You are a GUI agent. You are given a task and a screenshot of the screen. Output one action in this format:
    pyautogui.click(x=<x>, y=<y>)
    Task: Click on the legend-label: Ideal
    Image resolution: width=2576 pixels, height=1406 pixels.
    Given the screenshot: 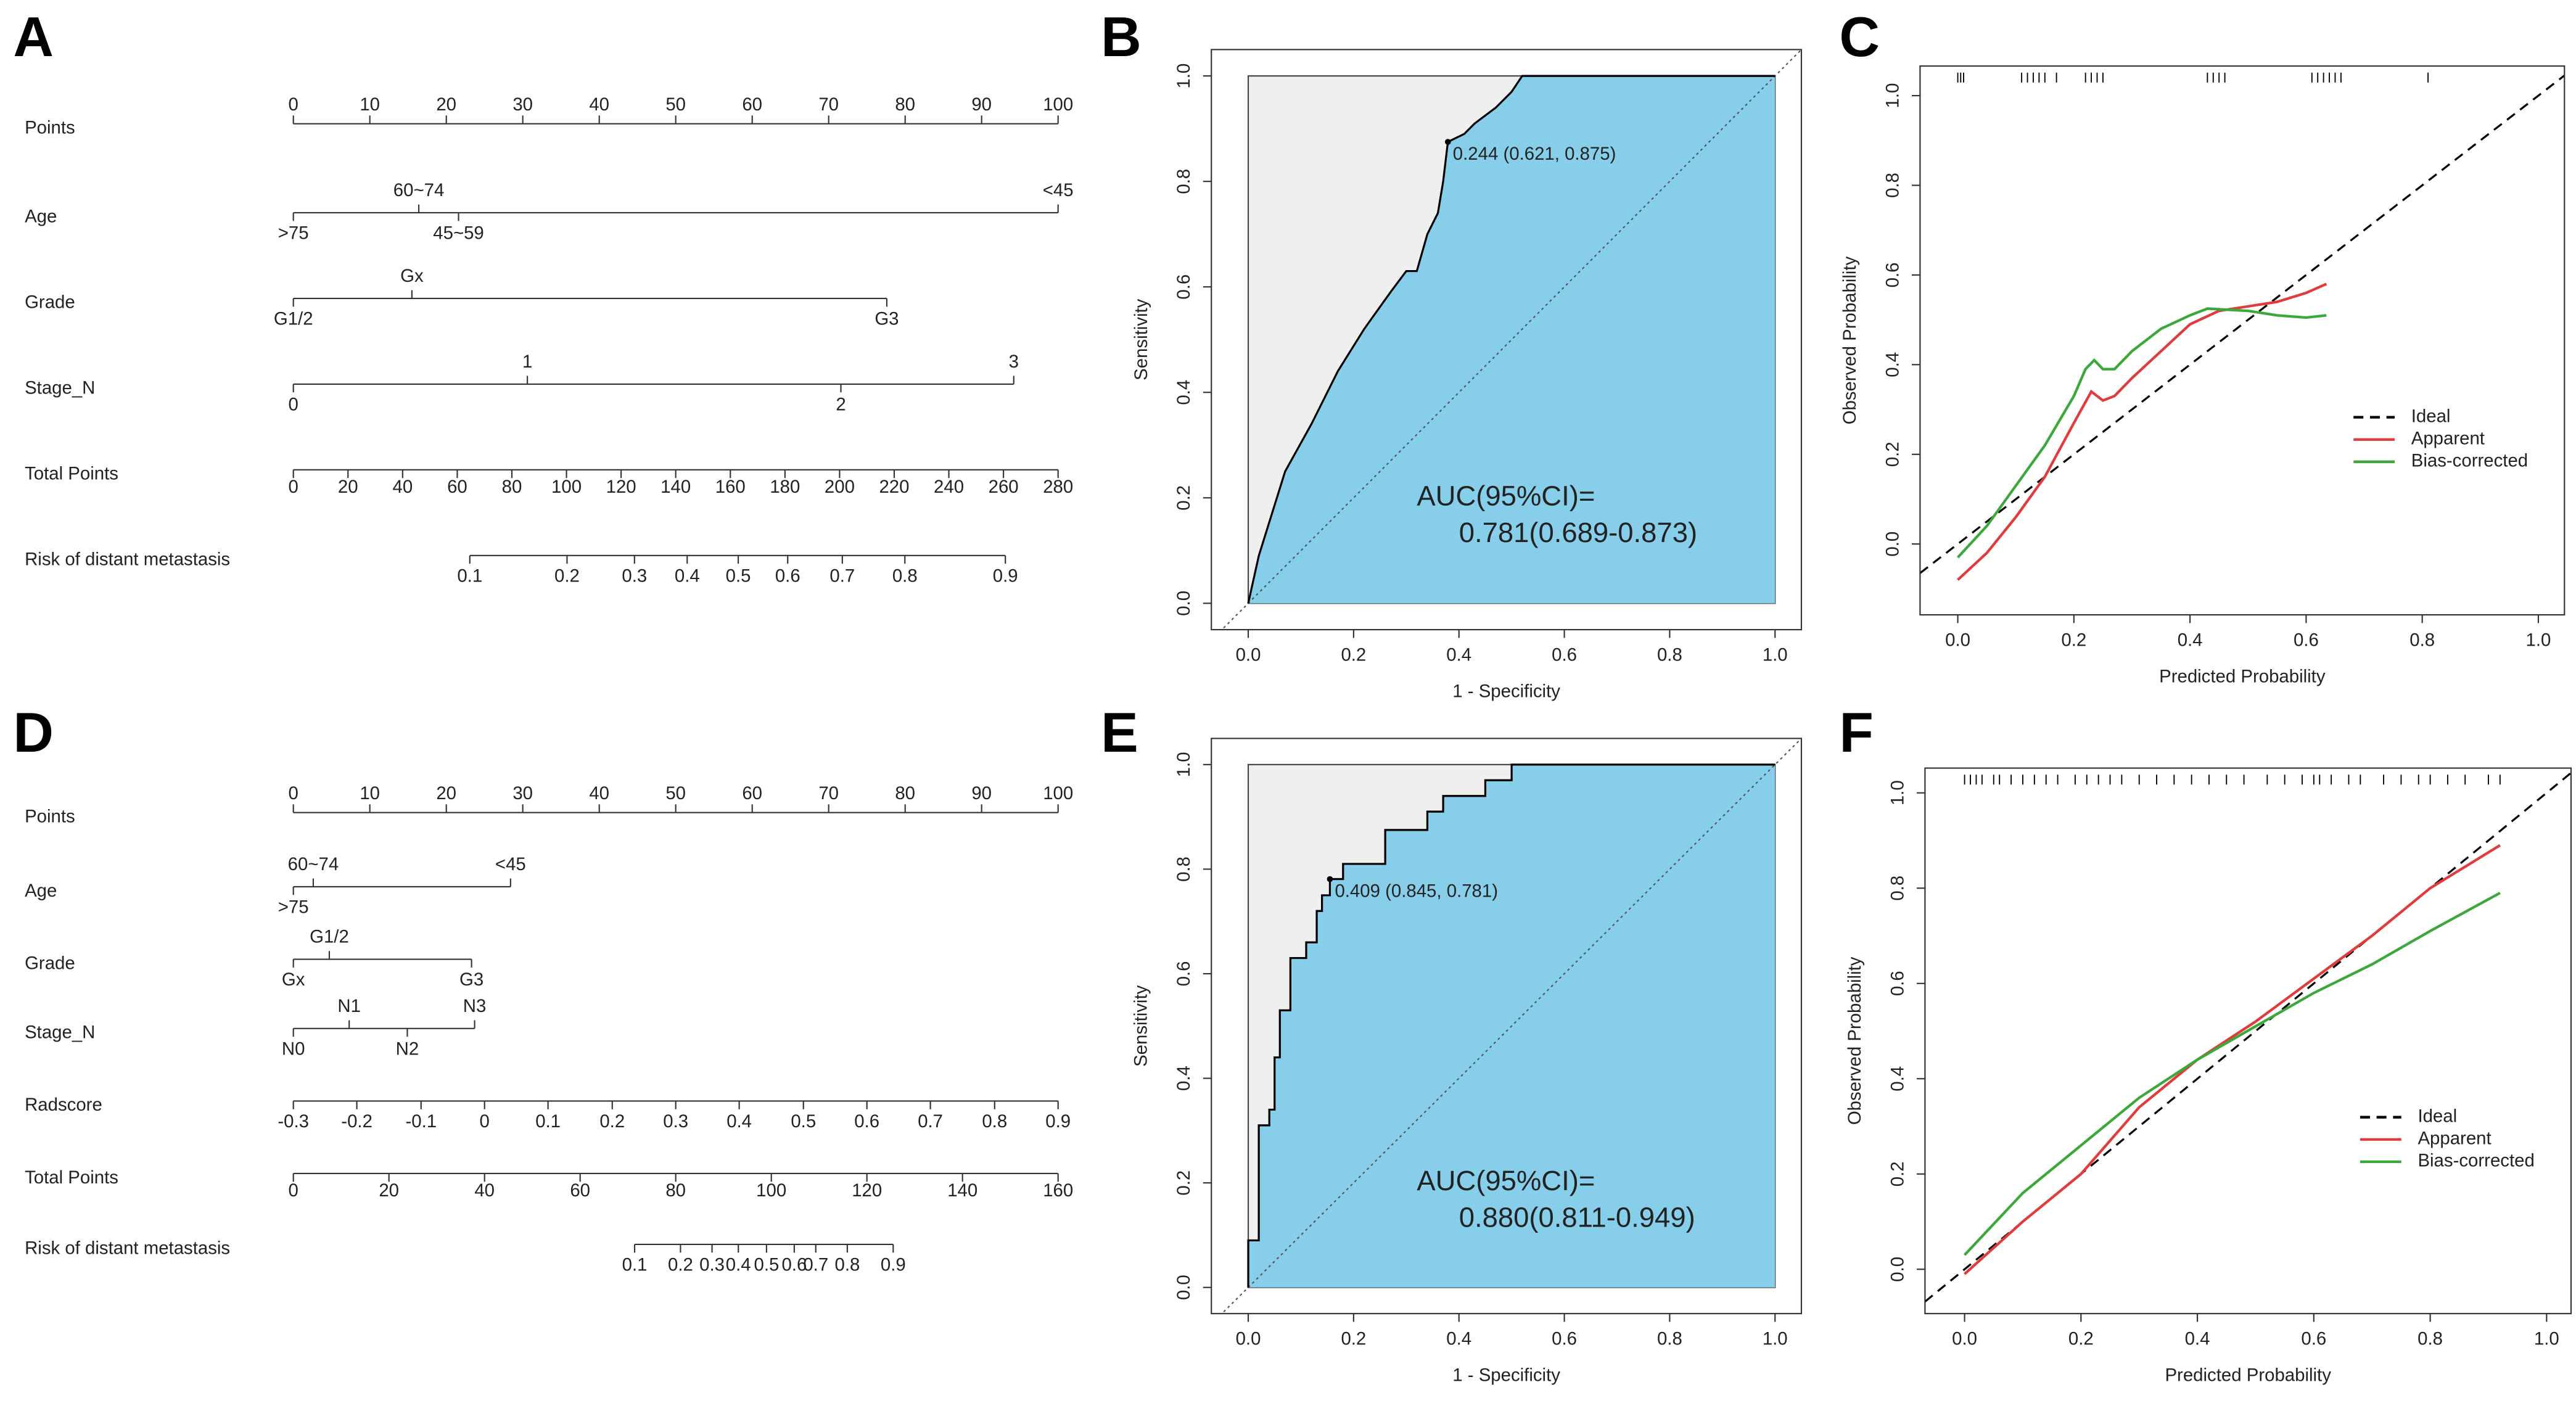 What is the action you would take?
    pyautogui.click(x=2431, y=416)
    